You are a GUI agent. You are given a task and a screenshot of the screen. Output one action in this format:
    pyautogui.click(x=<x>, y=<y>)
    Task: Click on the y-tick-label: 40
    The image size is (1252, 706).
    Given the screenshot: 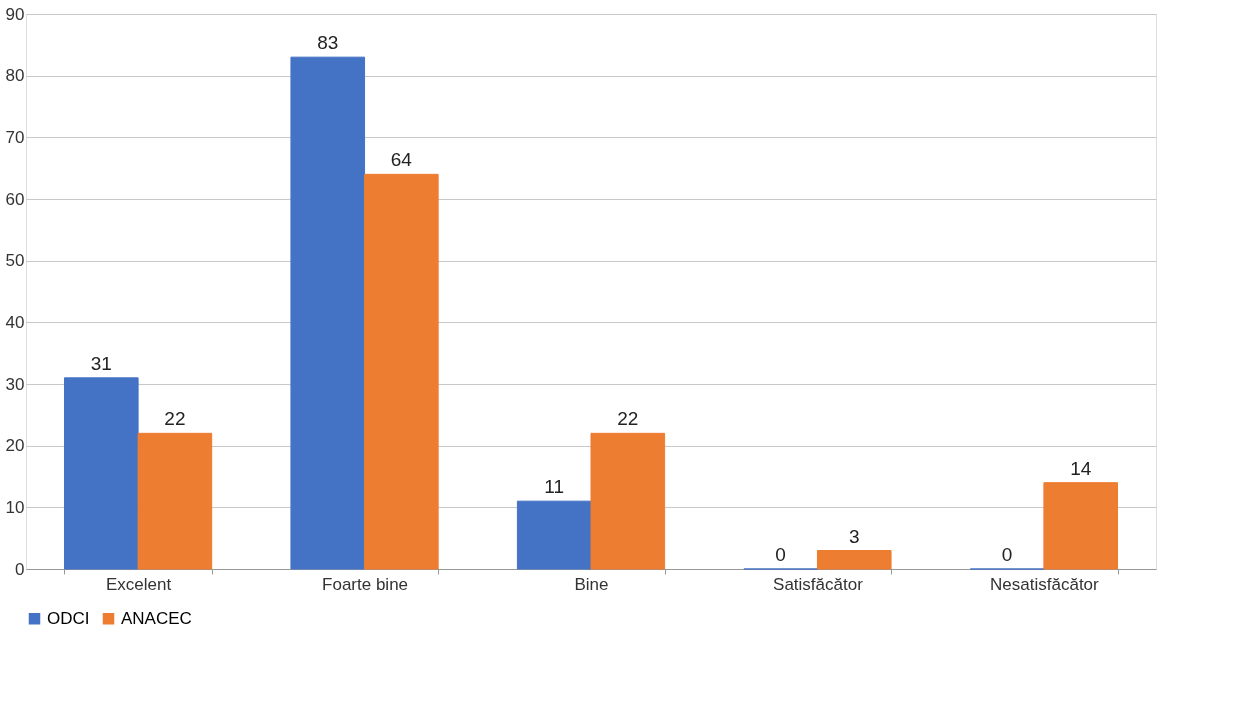 What is the action you would take?
    pyautogui.click(x=15, y=322)
    